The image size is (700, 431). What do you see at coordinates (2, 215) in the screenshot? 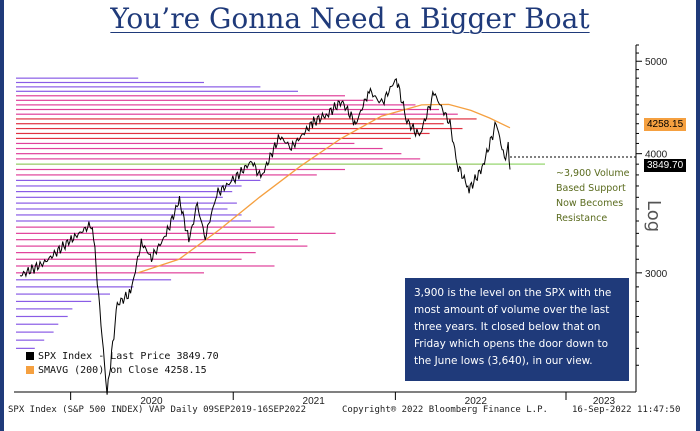
I see `left-border` at bounding box center [2, 215].